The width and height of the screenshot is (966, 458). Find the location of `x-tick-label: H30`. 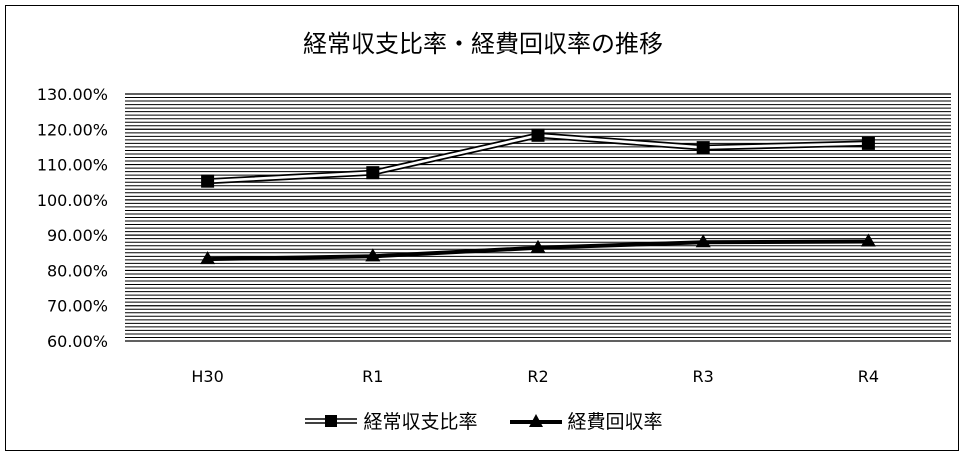

x-tick-label: H30 is located at coordinates (207, 376).